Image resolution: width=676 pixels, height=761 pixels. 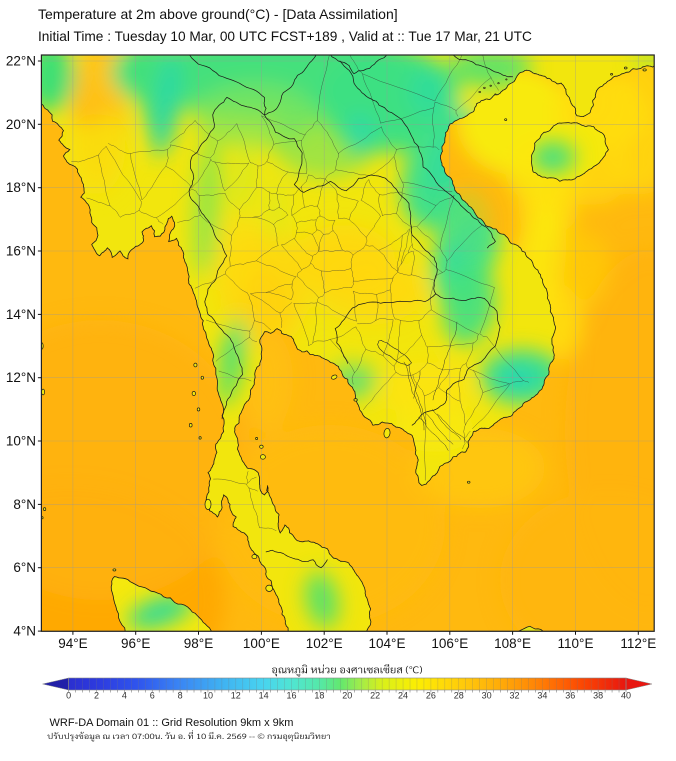 What do you see at coordinates (324, 643) in the screenshot?
I see `svg-text: 102°E` at bounding box center [324, 643].